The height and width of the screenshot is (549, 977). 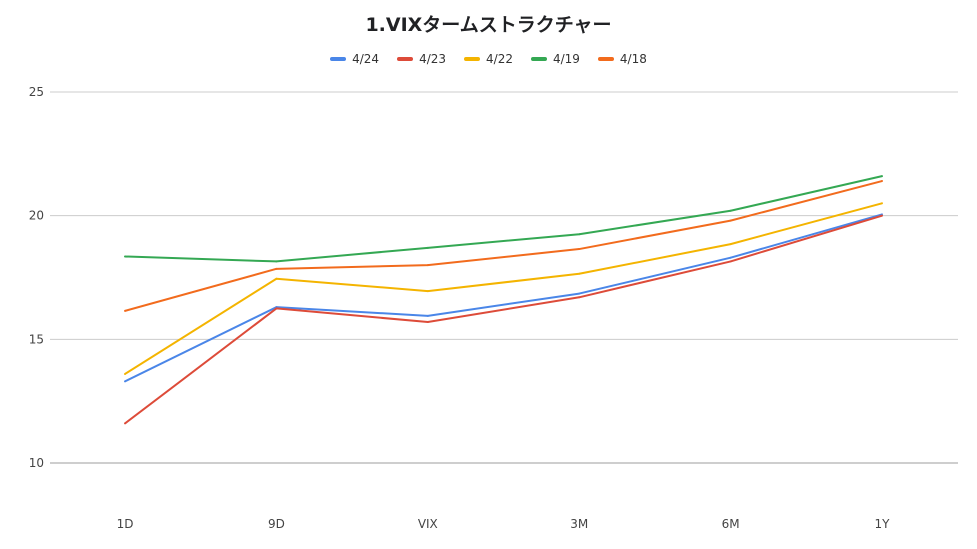 I want to click on legend-item: 4/22, so click(x=488, y=59).